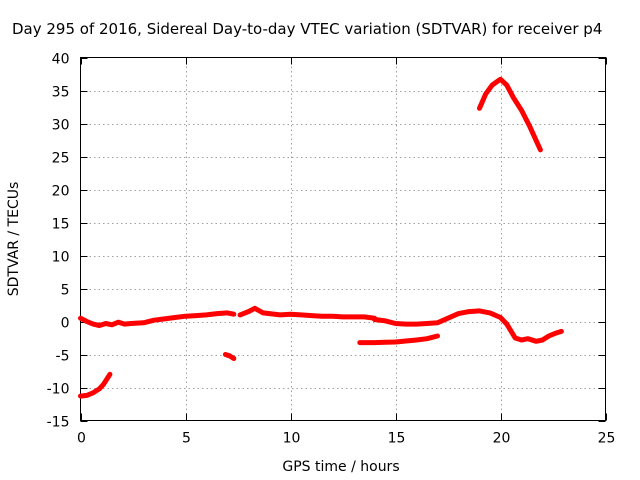 The image size is (640, 480). What do you see at coordinates (292, 439) in the screenshot?
I see `x-tick-label: 10` at bounding box center [292, 439].